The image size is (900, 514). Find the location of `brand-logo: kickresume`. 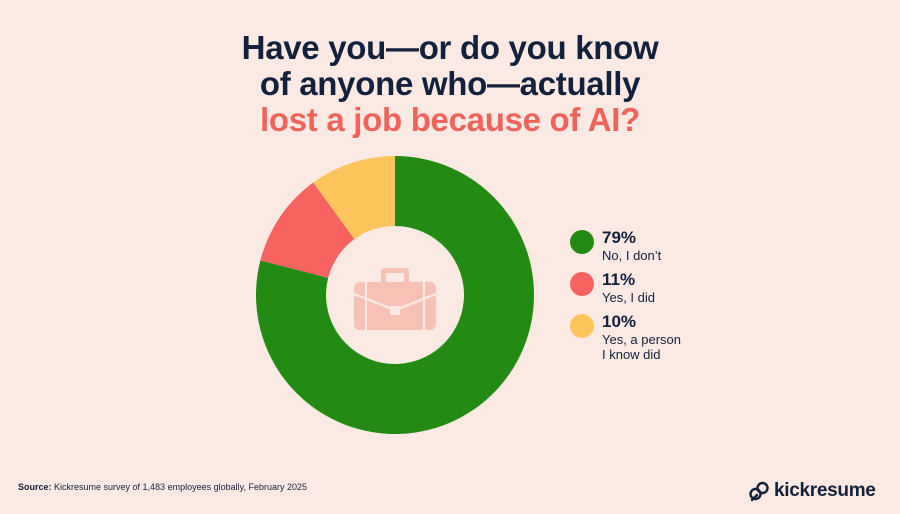

brand-logo: kickresume is located at coordinates (812, 491).